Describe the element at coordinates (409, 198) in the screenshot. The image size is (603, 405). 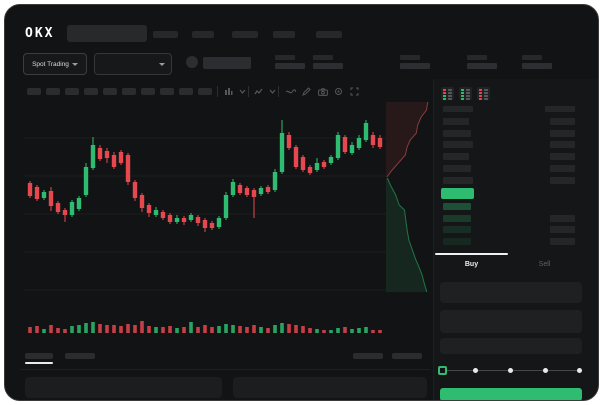
I see `depth-chart` at that location.